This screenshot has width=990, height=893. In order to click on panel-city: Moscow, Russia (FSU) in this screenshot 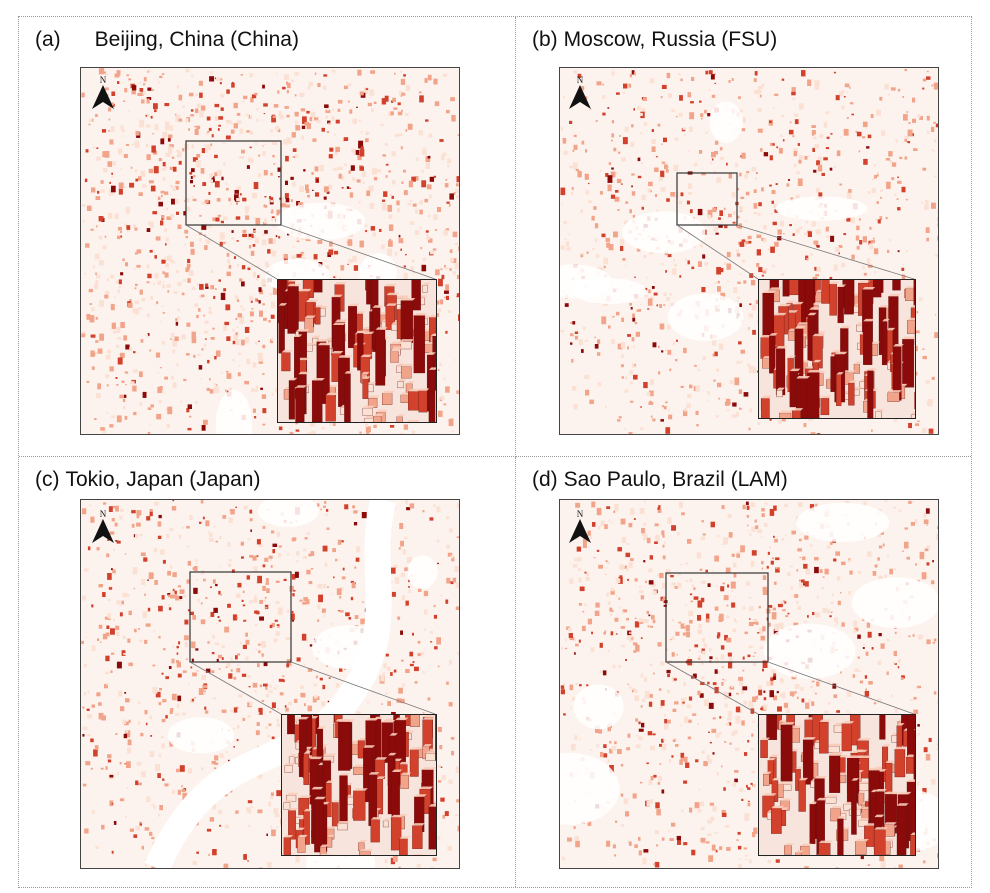, I will do `click(670, 39)`.